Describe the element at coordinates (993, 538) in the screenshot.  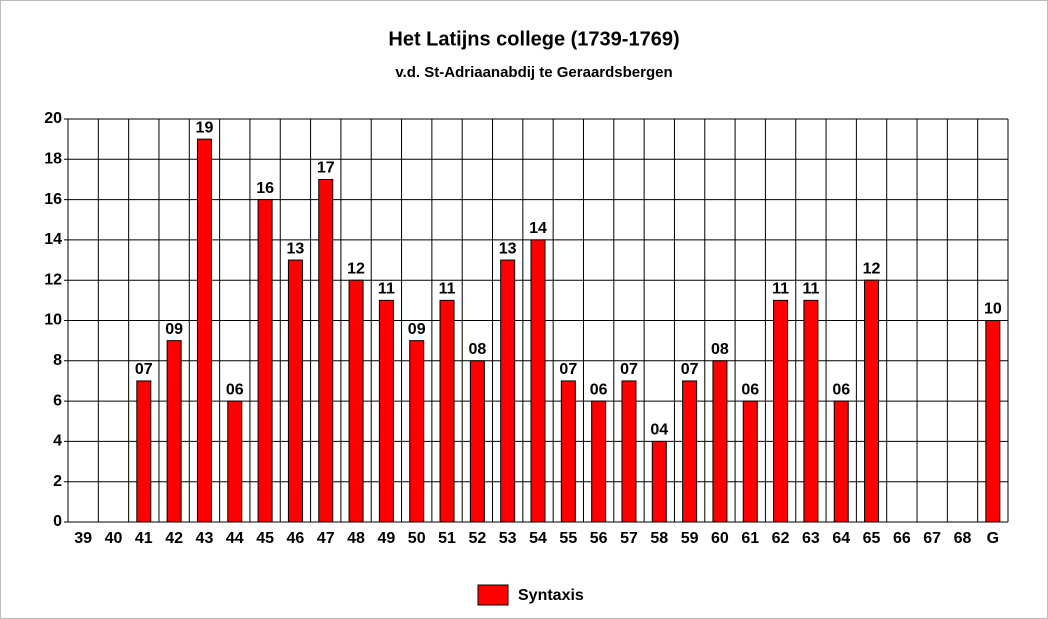
I see `x-tick-label: G` at that location.